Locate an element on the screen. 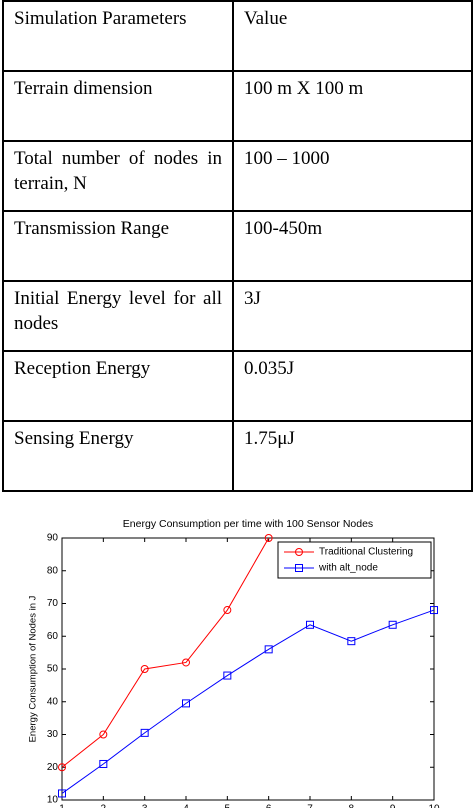 Image resolution: width=474 pixels, height=808 pixels. x-tick-label: 5 is located at coordinates (228, 806).